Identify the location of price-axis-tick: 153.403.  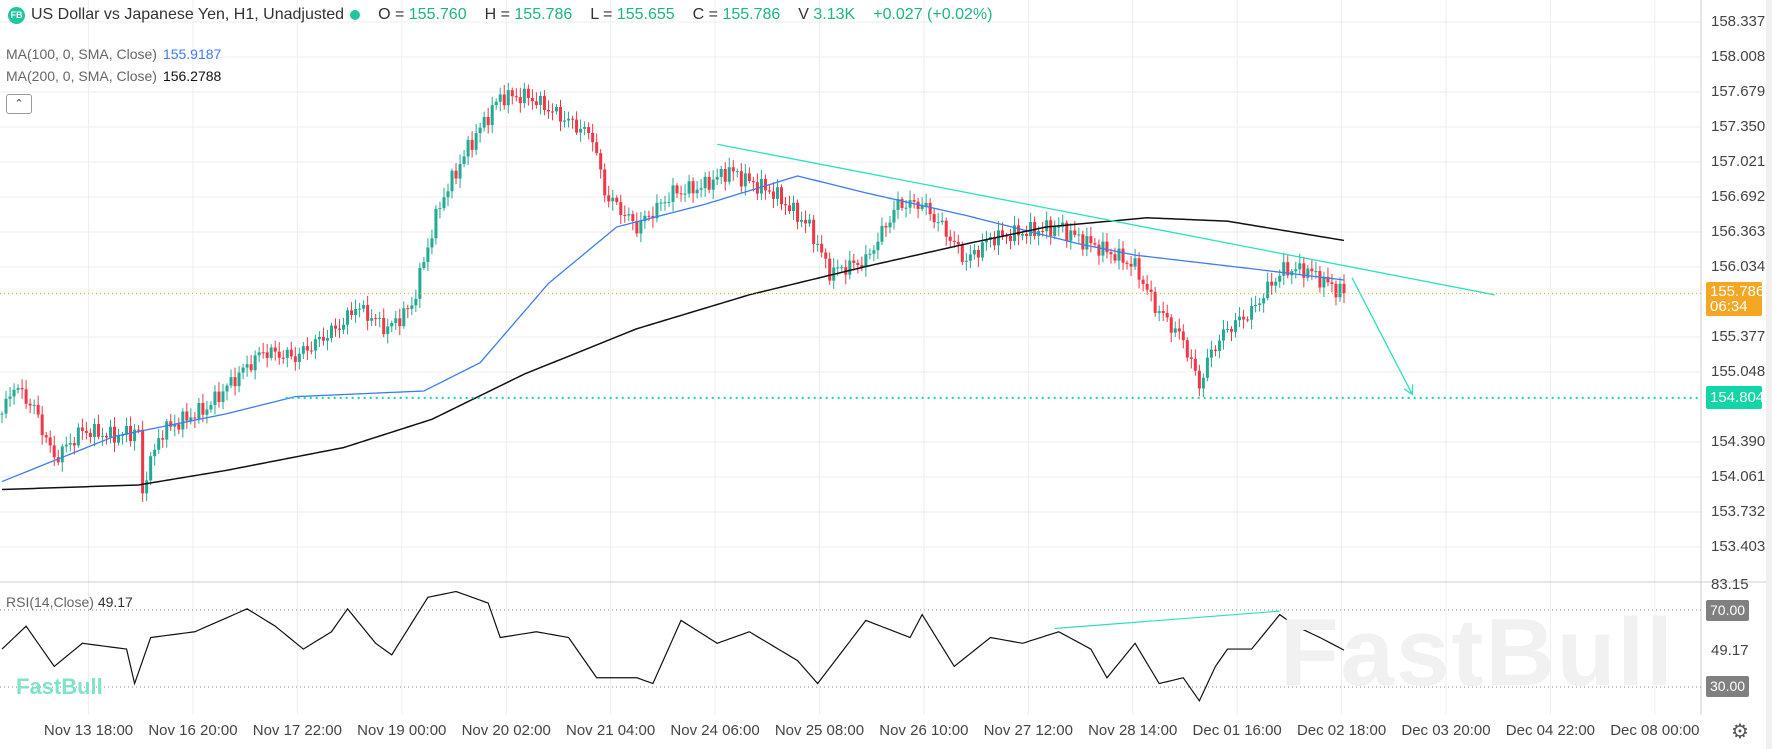
(1738, 546).